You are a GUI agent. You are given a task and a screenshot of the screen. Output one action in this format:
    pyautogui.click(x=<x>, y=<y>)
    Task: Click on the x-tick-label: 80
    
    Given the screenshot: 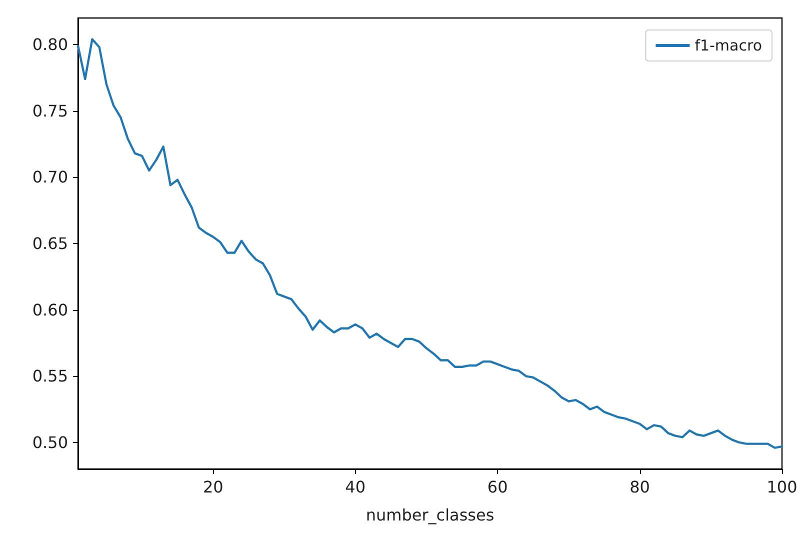 What is the action you would take?
    pyautogui.click(x=640, y=487)
    